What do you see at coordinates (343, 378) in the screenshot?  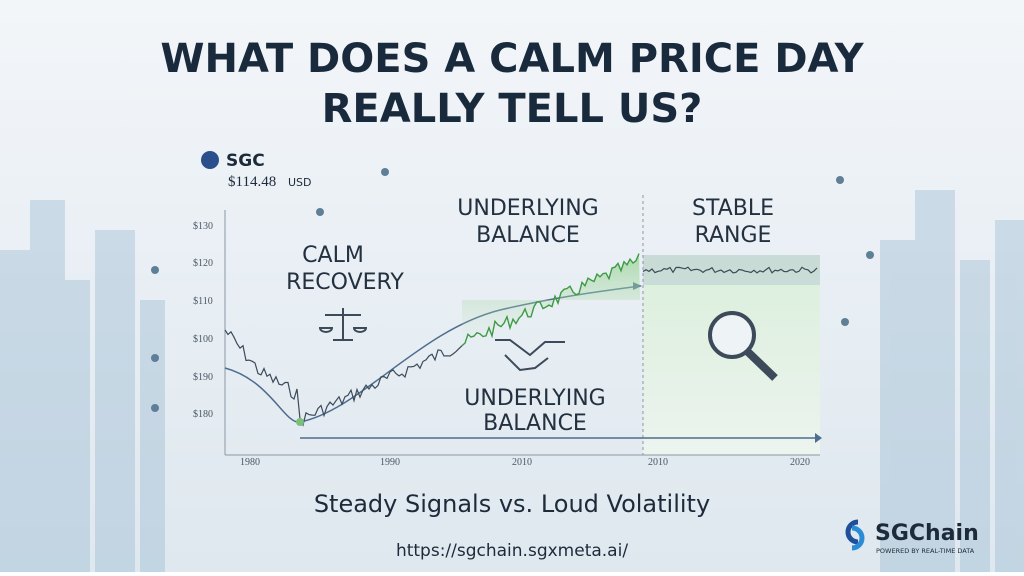 I see `price-line` at bounding box center [343, 378].